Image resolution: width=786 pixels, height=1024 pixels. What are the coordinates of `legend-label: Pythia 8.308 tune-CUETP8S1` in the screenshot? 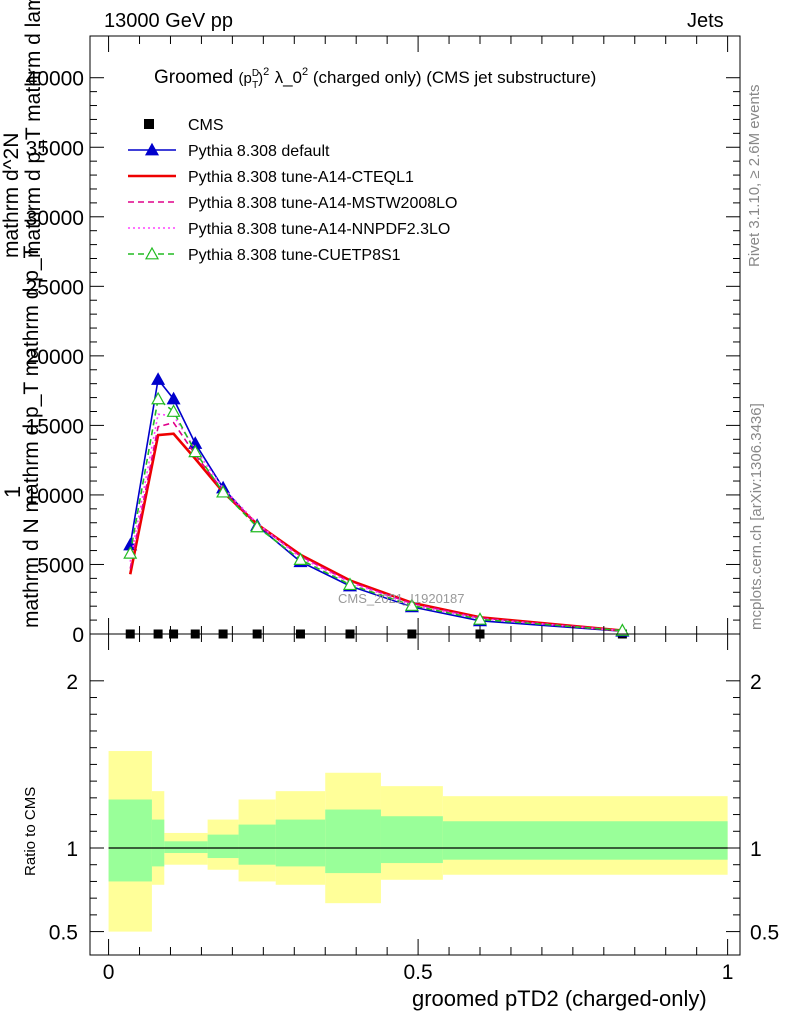 It's located at (294, 255).